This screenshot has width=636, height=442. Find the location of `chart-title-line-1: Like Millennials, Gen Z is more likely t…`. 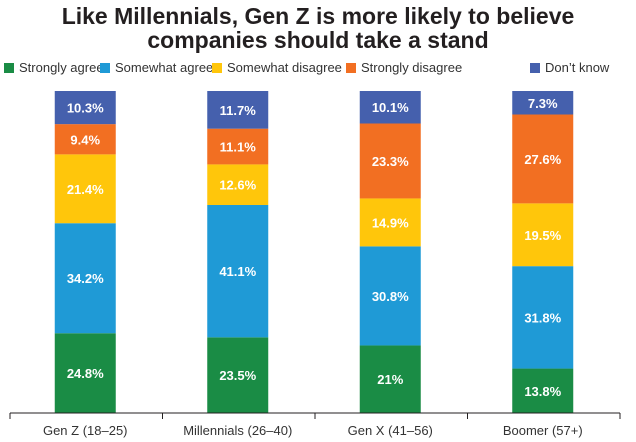

chart-title-line-1: Like Millennials, Gen Z is more likely t… is located at coordinates (318, 16).